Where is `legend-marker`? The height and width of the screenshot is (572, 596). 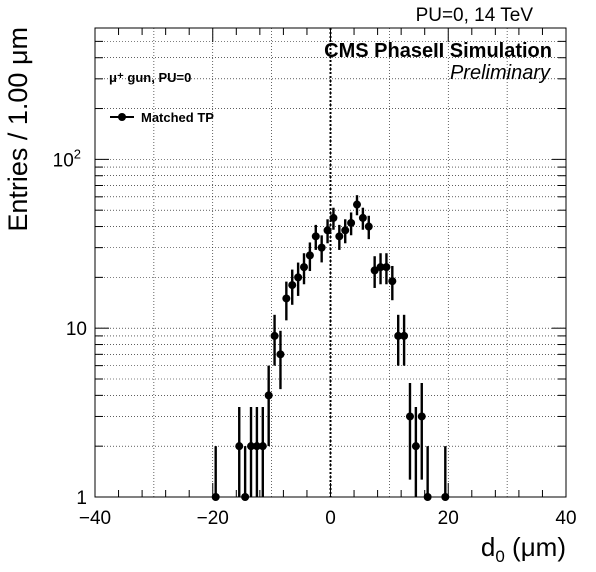
legend-marker is located at coordinates (122, 117).